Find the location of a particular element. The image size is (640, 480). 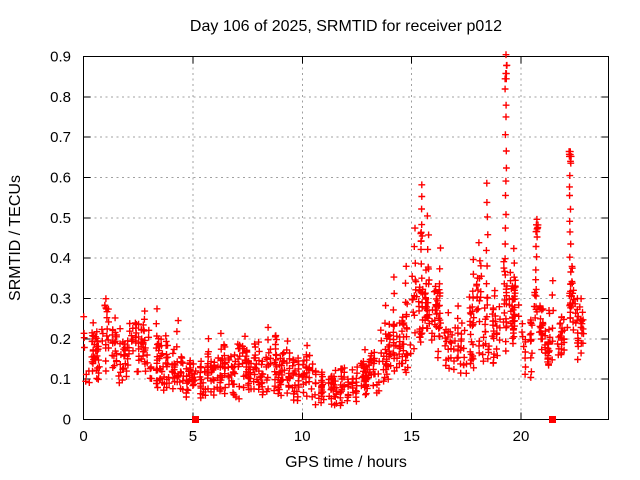

y-tick-label: 0.6 is located at coordinates (60, 178).